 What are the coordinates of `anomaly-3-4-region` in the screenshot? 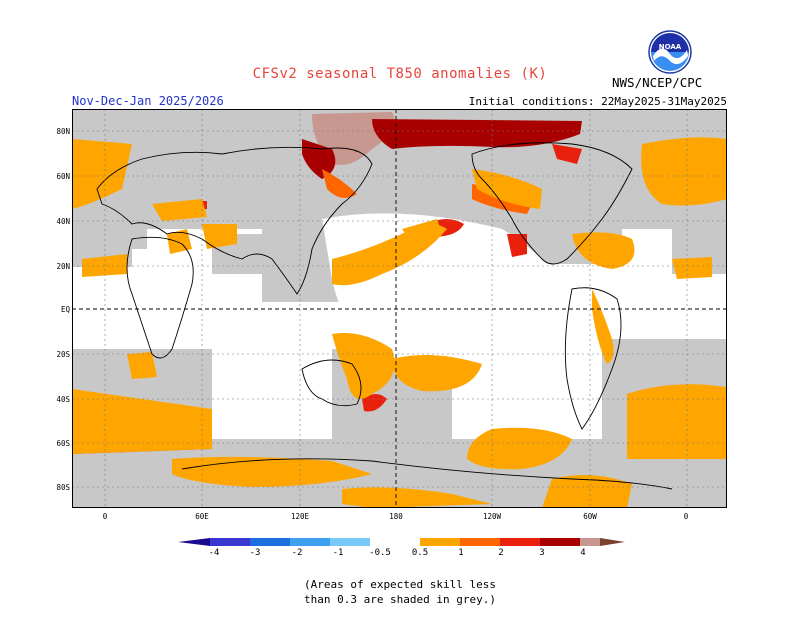 It's located at (442, 149).